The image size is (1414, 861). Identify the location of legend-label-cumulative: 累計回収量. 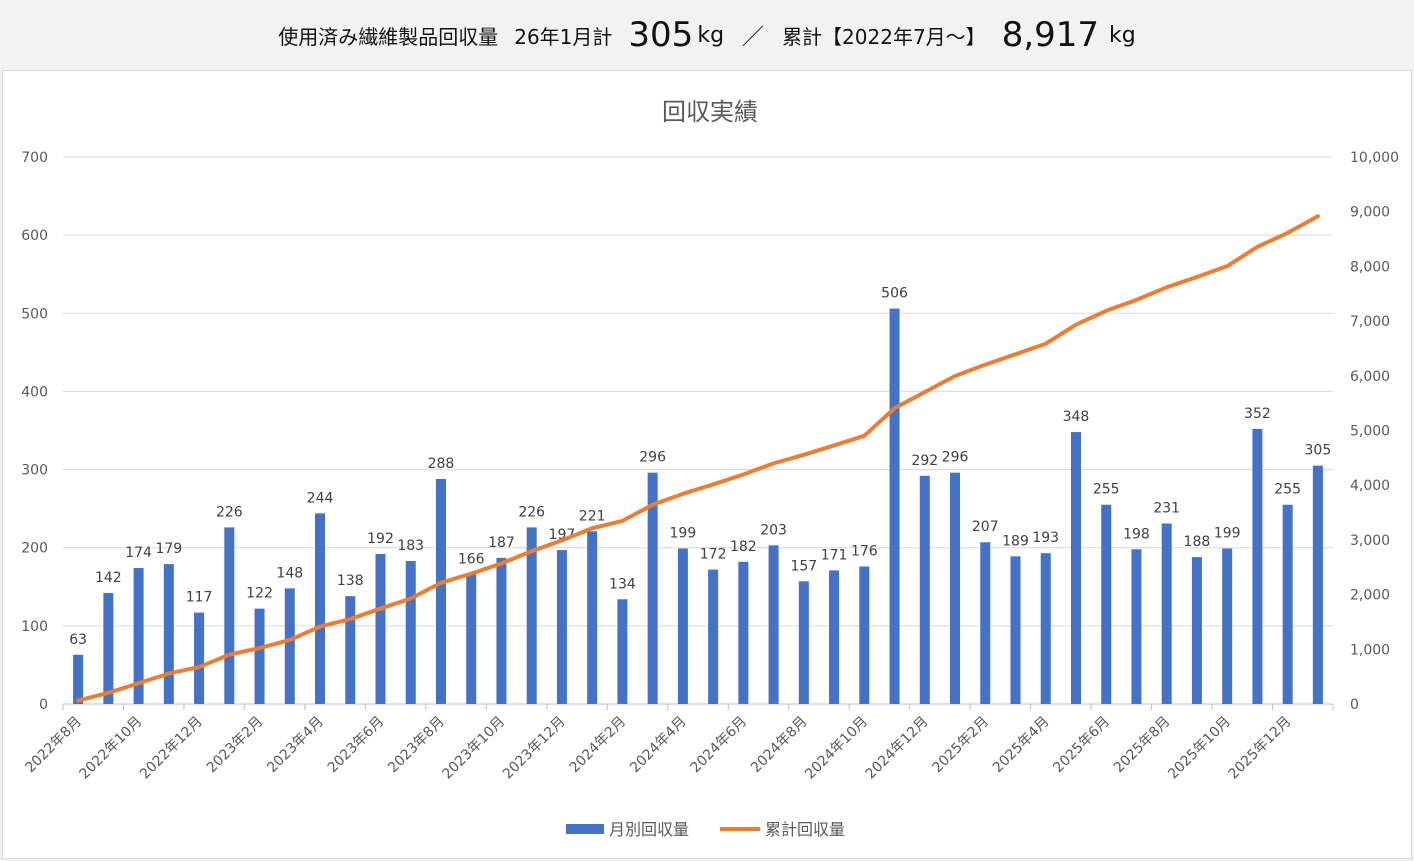
(805, 829).